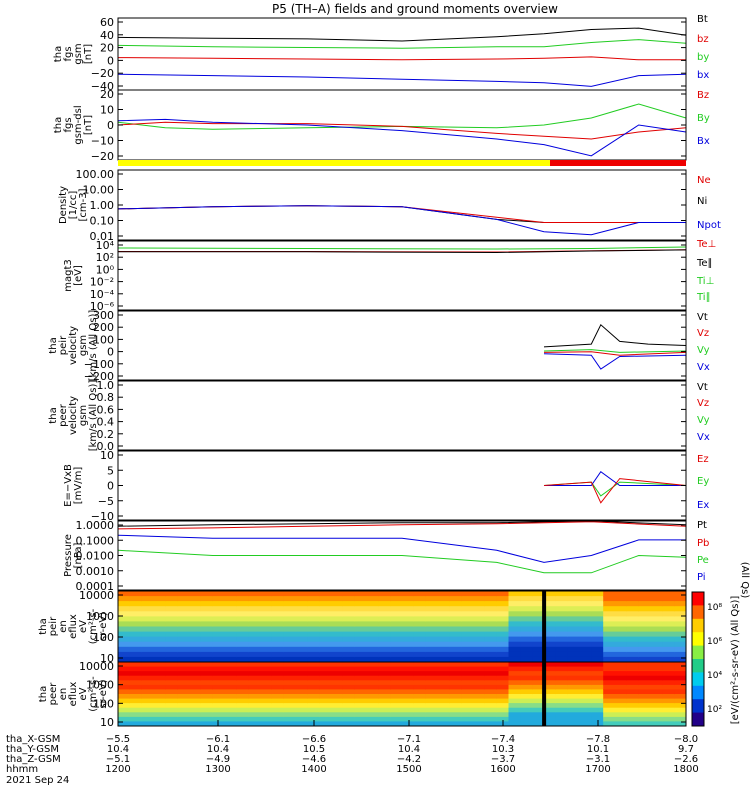  What do you see at coordinates (334, 163) in the screenshot?
I see `quality-flag-yellow` at bounding box center [334, 163].